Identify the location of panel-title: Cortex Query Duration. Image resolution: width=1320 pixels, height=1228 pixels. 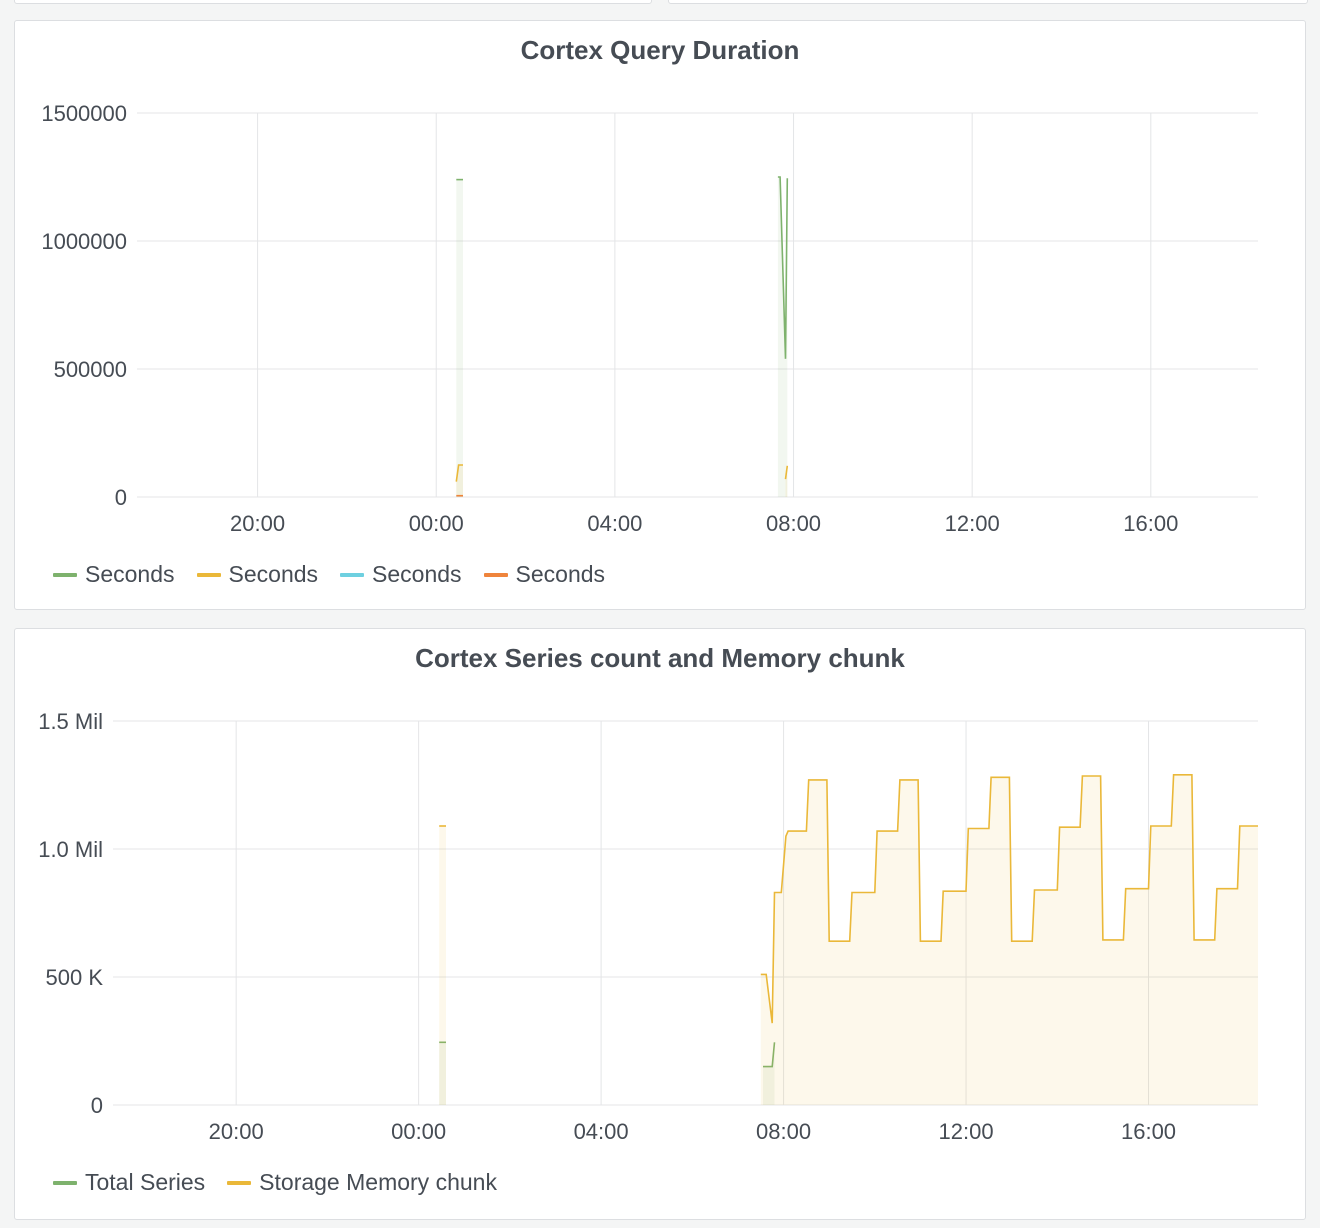
(660, 50).